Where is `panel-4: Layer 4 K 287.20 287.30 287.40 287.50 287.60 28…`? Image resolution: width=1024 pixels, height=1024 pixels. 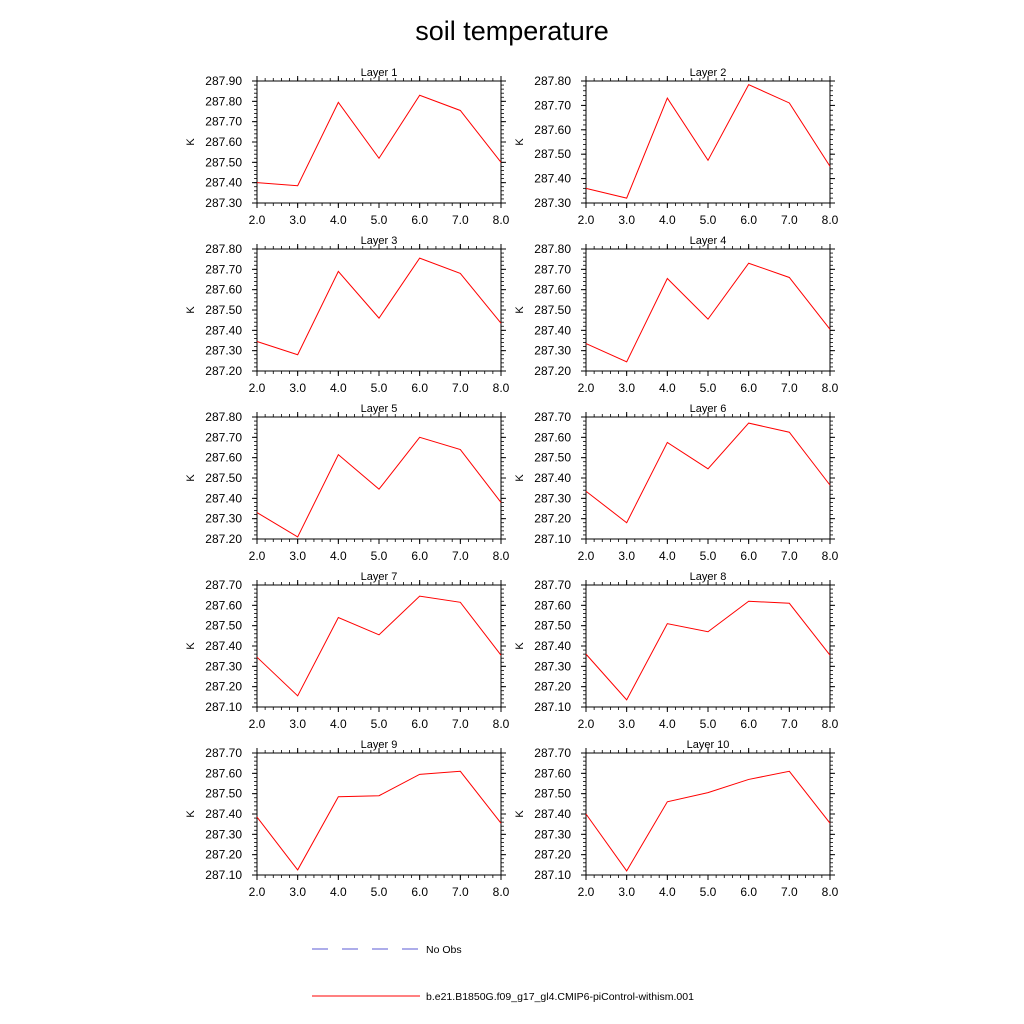
panel-4: Layer 4 K 287.20 287.30 287.40 287.50 287.60 28… is located at coordinates (676, 315).